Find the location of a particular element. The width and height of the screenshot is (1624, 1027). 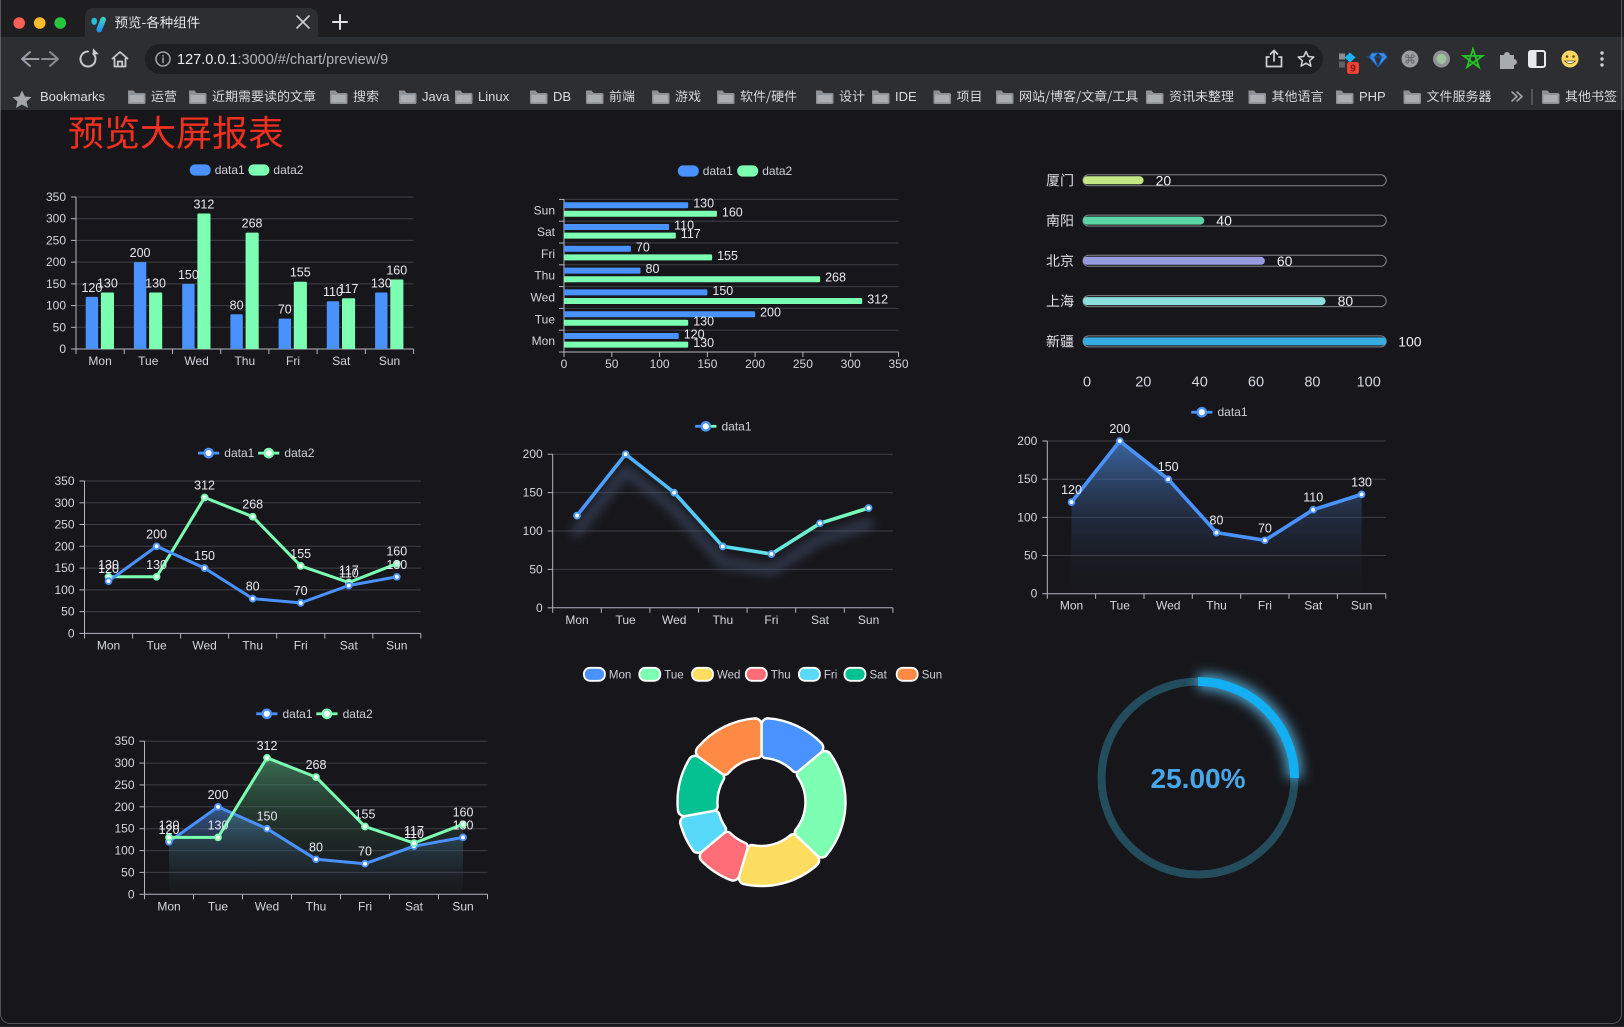

svg-text: DB is located at coordinates (562, 96).